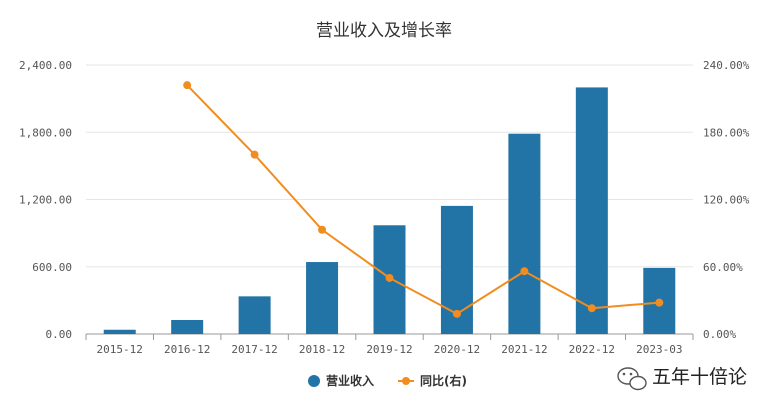  Describe the element at coordinates (726, 132) in the screenshot. I see `right-tick-label: 180.00%` at that location.